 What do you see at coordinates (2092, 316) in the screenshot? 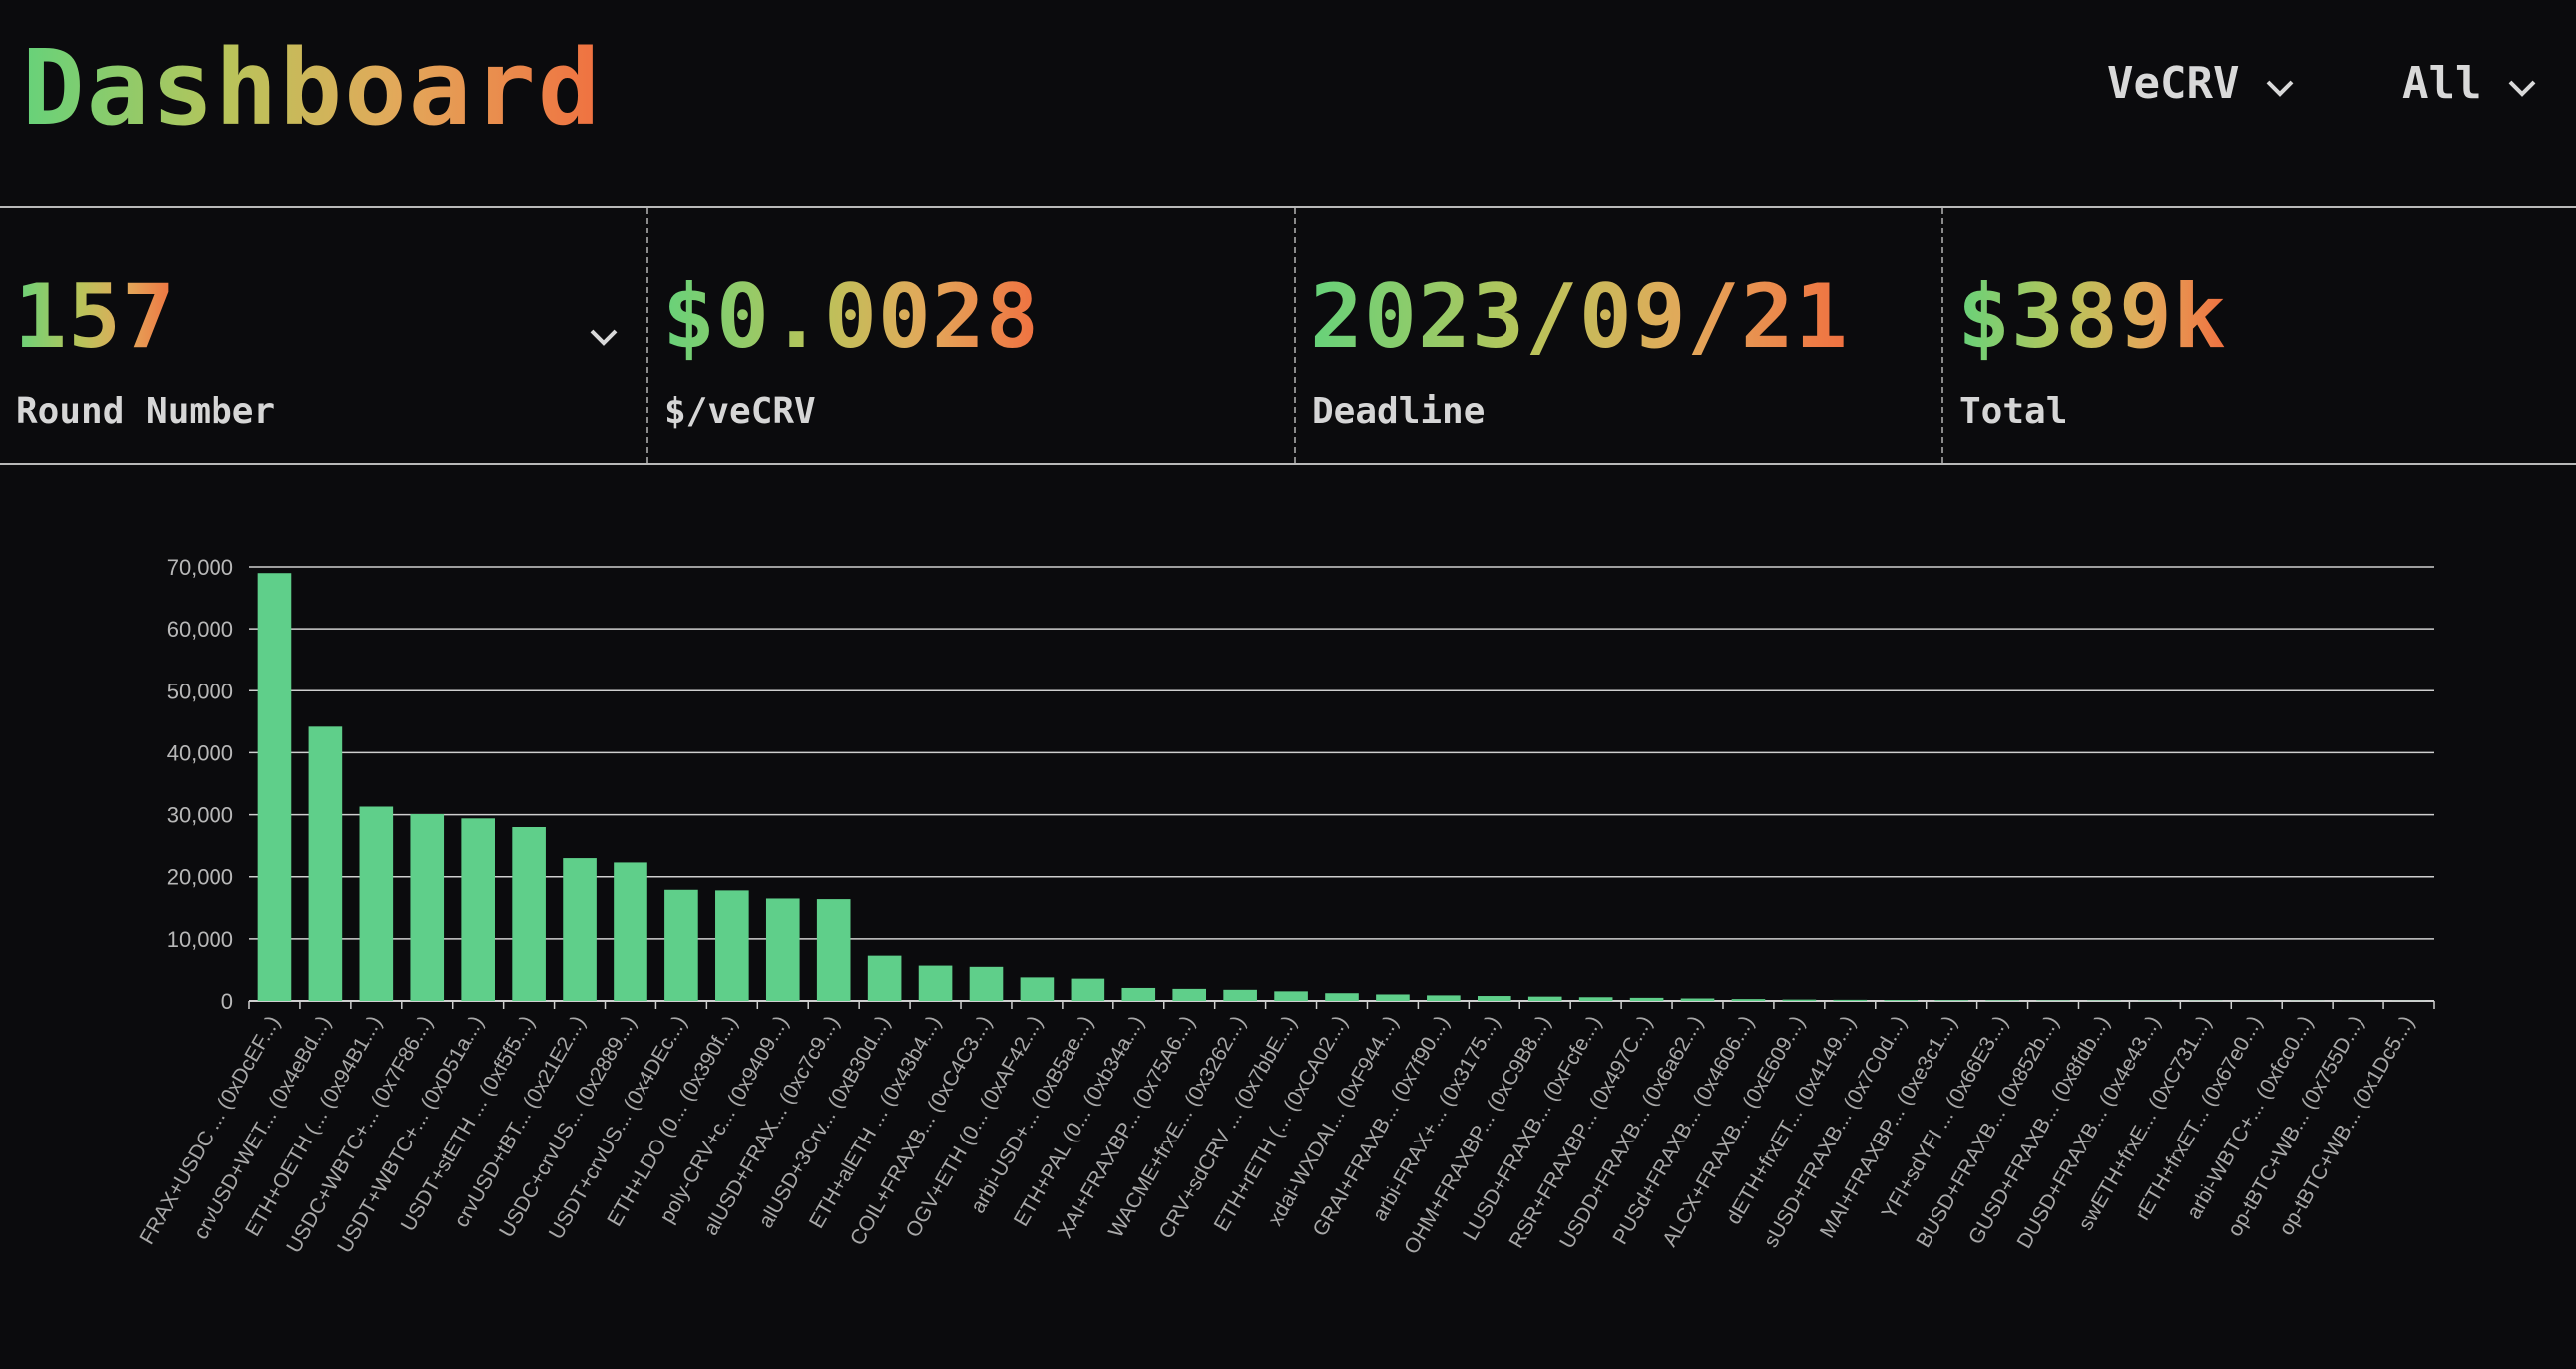
I see `total-value: $389k` at bounding box center [2092, 316].